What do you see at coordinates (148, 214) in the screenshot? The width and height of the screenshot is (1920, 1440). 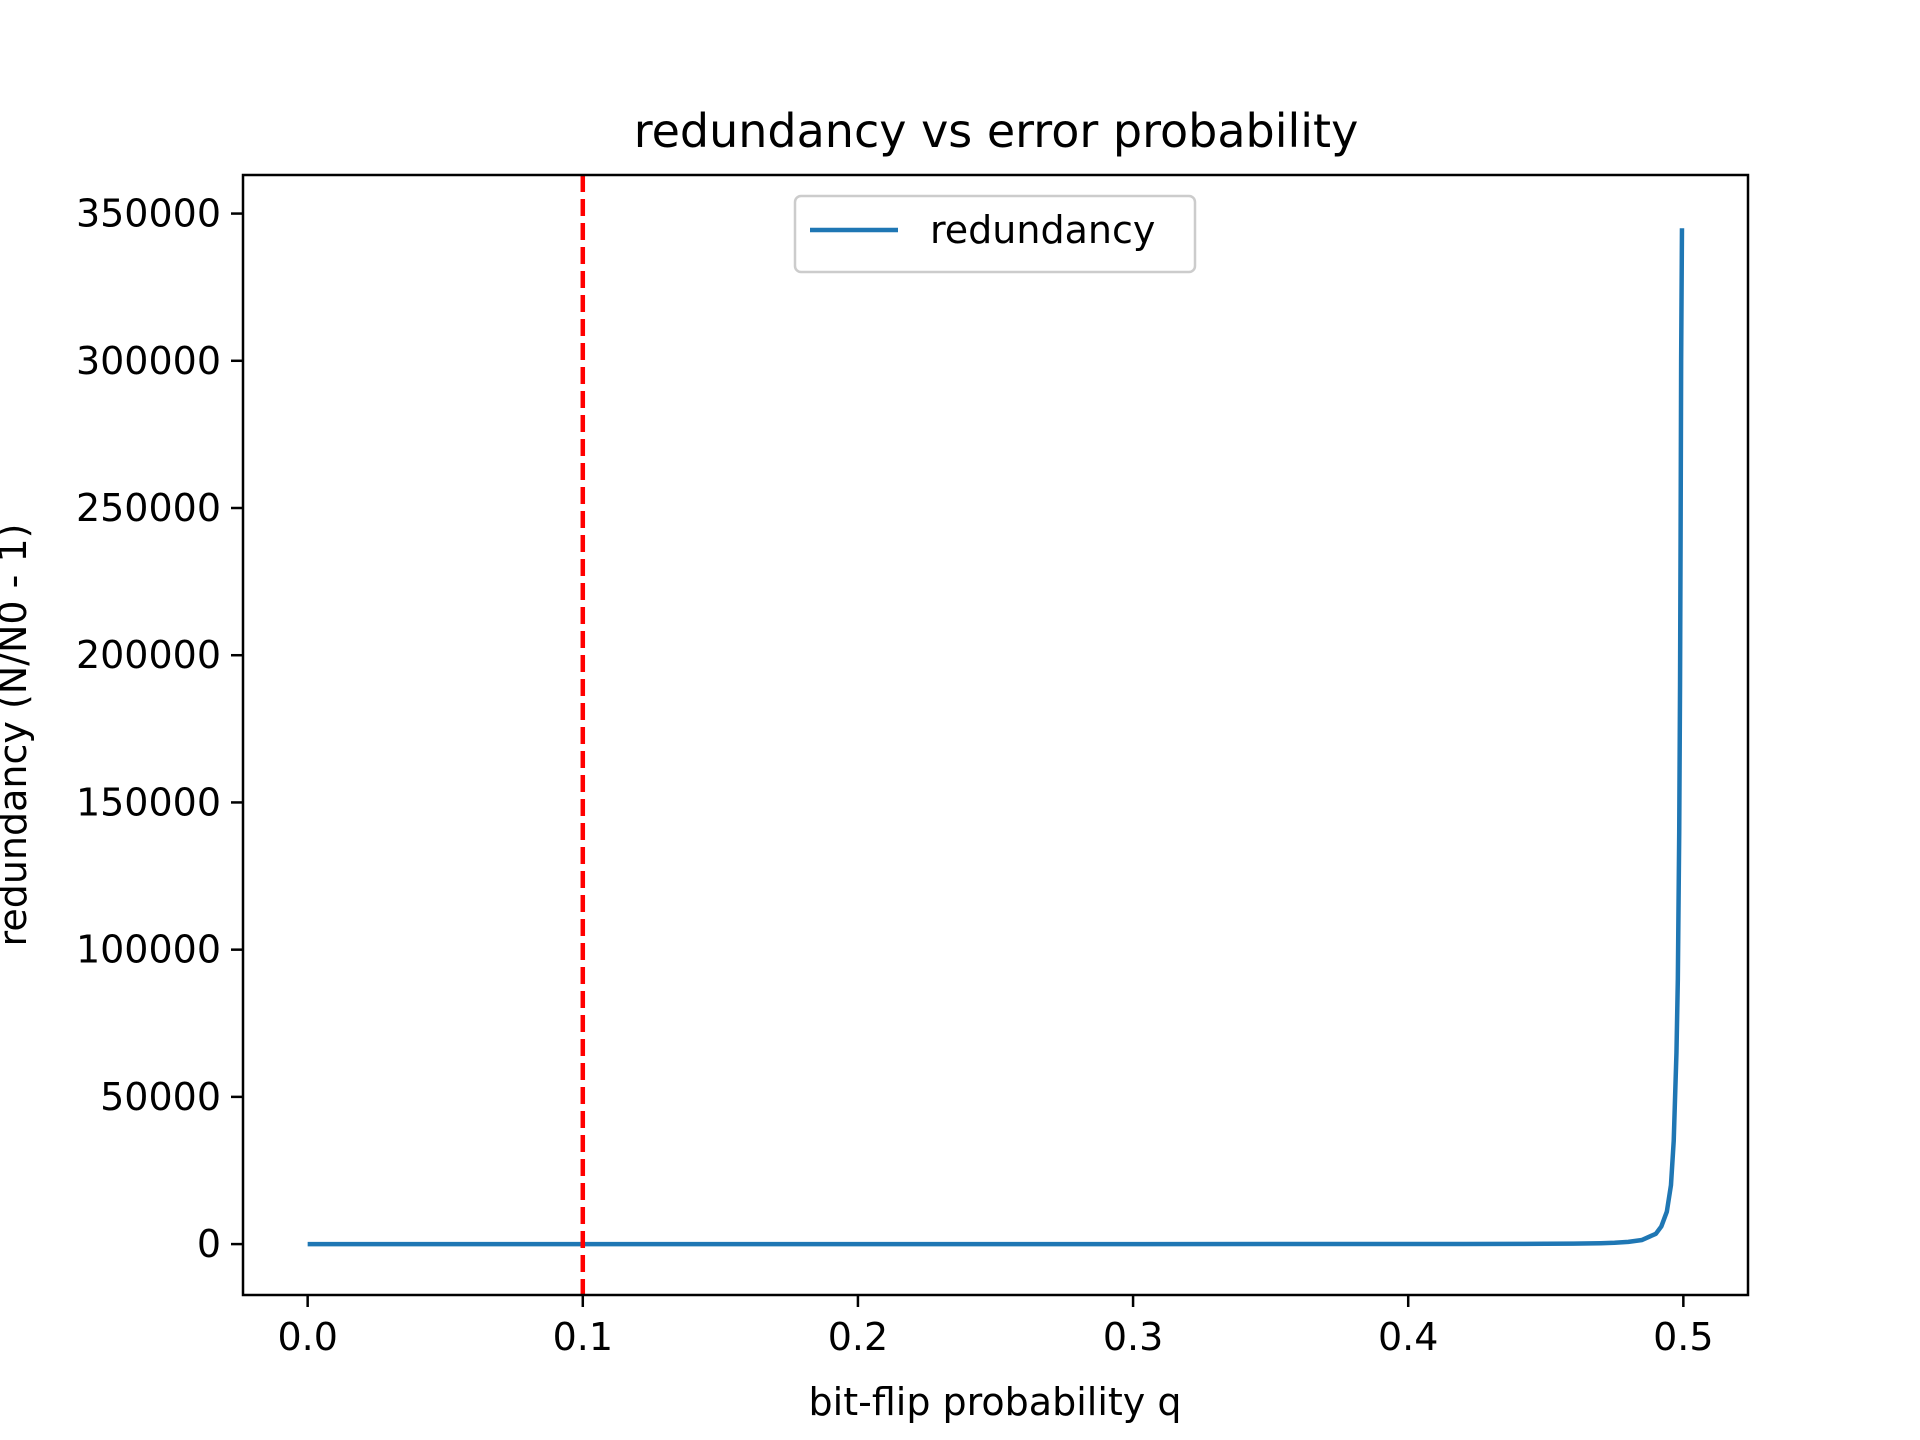 I see `y-tick-label: 350000` at bounding box center [148, 214].